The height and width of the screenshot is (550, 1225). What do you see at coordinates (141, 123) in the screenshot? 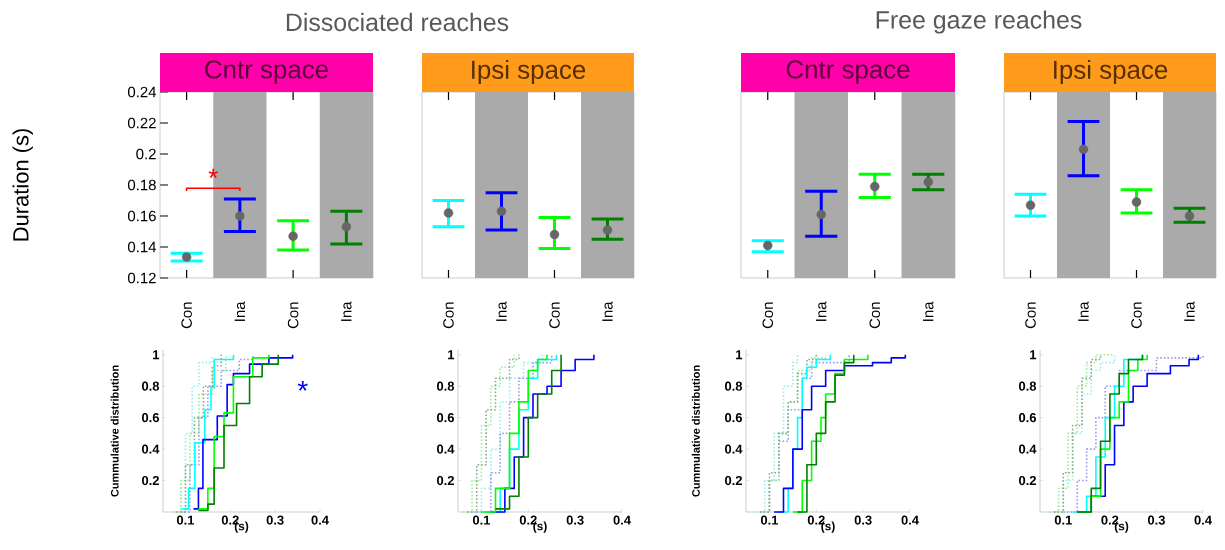
I see `y-tick-label: 0.22` at bounding box center [141, 123].